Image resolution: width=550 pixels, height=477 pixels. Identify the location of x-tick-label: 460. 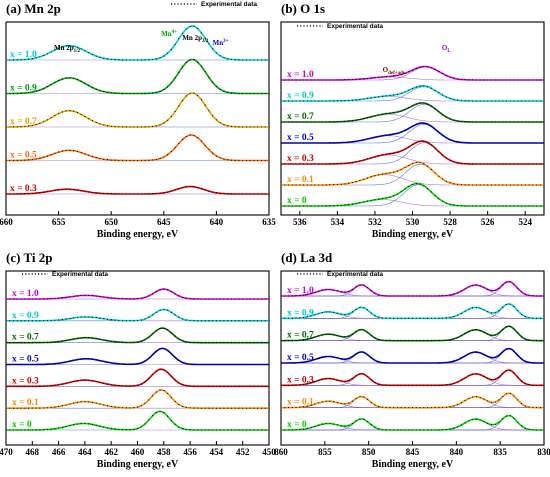
(138, 452).